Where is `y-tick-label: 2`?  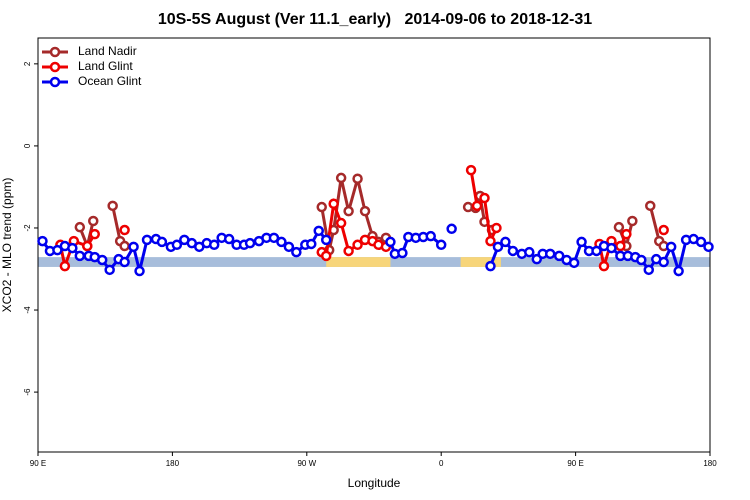 y-tick-label: 2 is located at coordinates (27, 63).